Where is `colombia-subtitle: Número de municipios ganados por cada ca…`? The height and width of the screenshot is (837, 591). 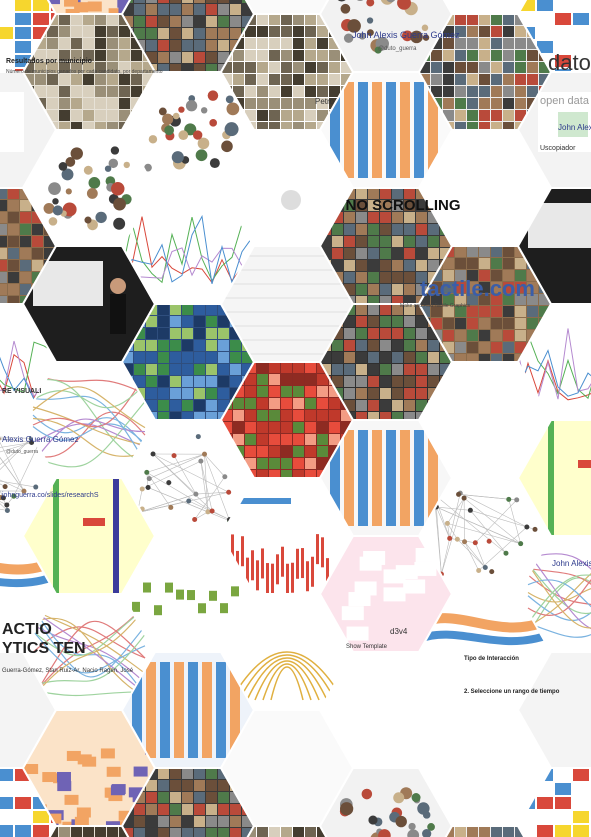
colombia-subtitle: Número de municipios ganados por cada ca… is located at coordinates (84, 72).